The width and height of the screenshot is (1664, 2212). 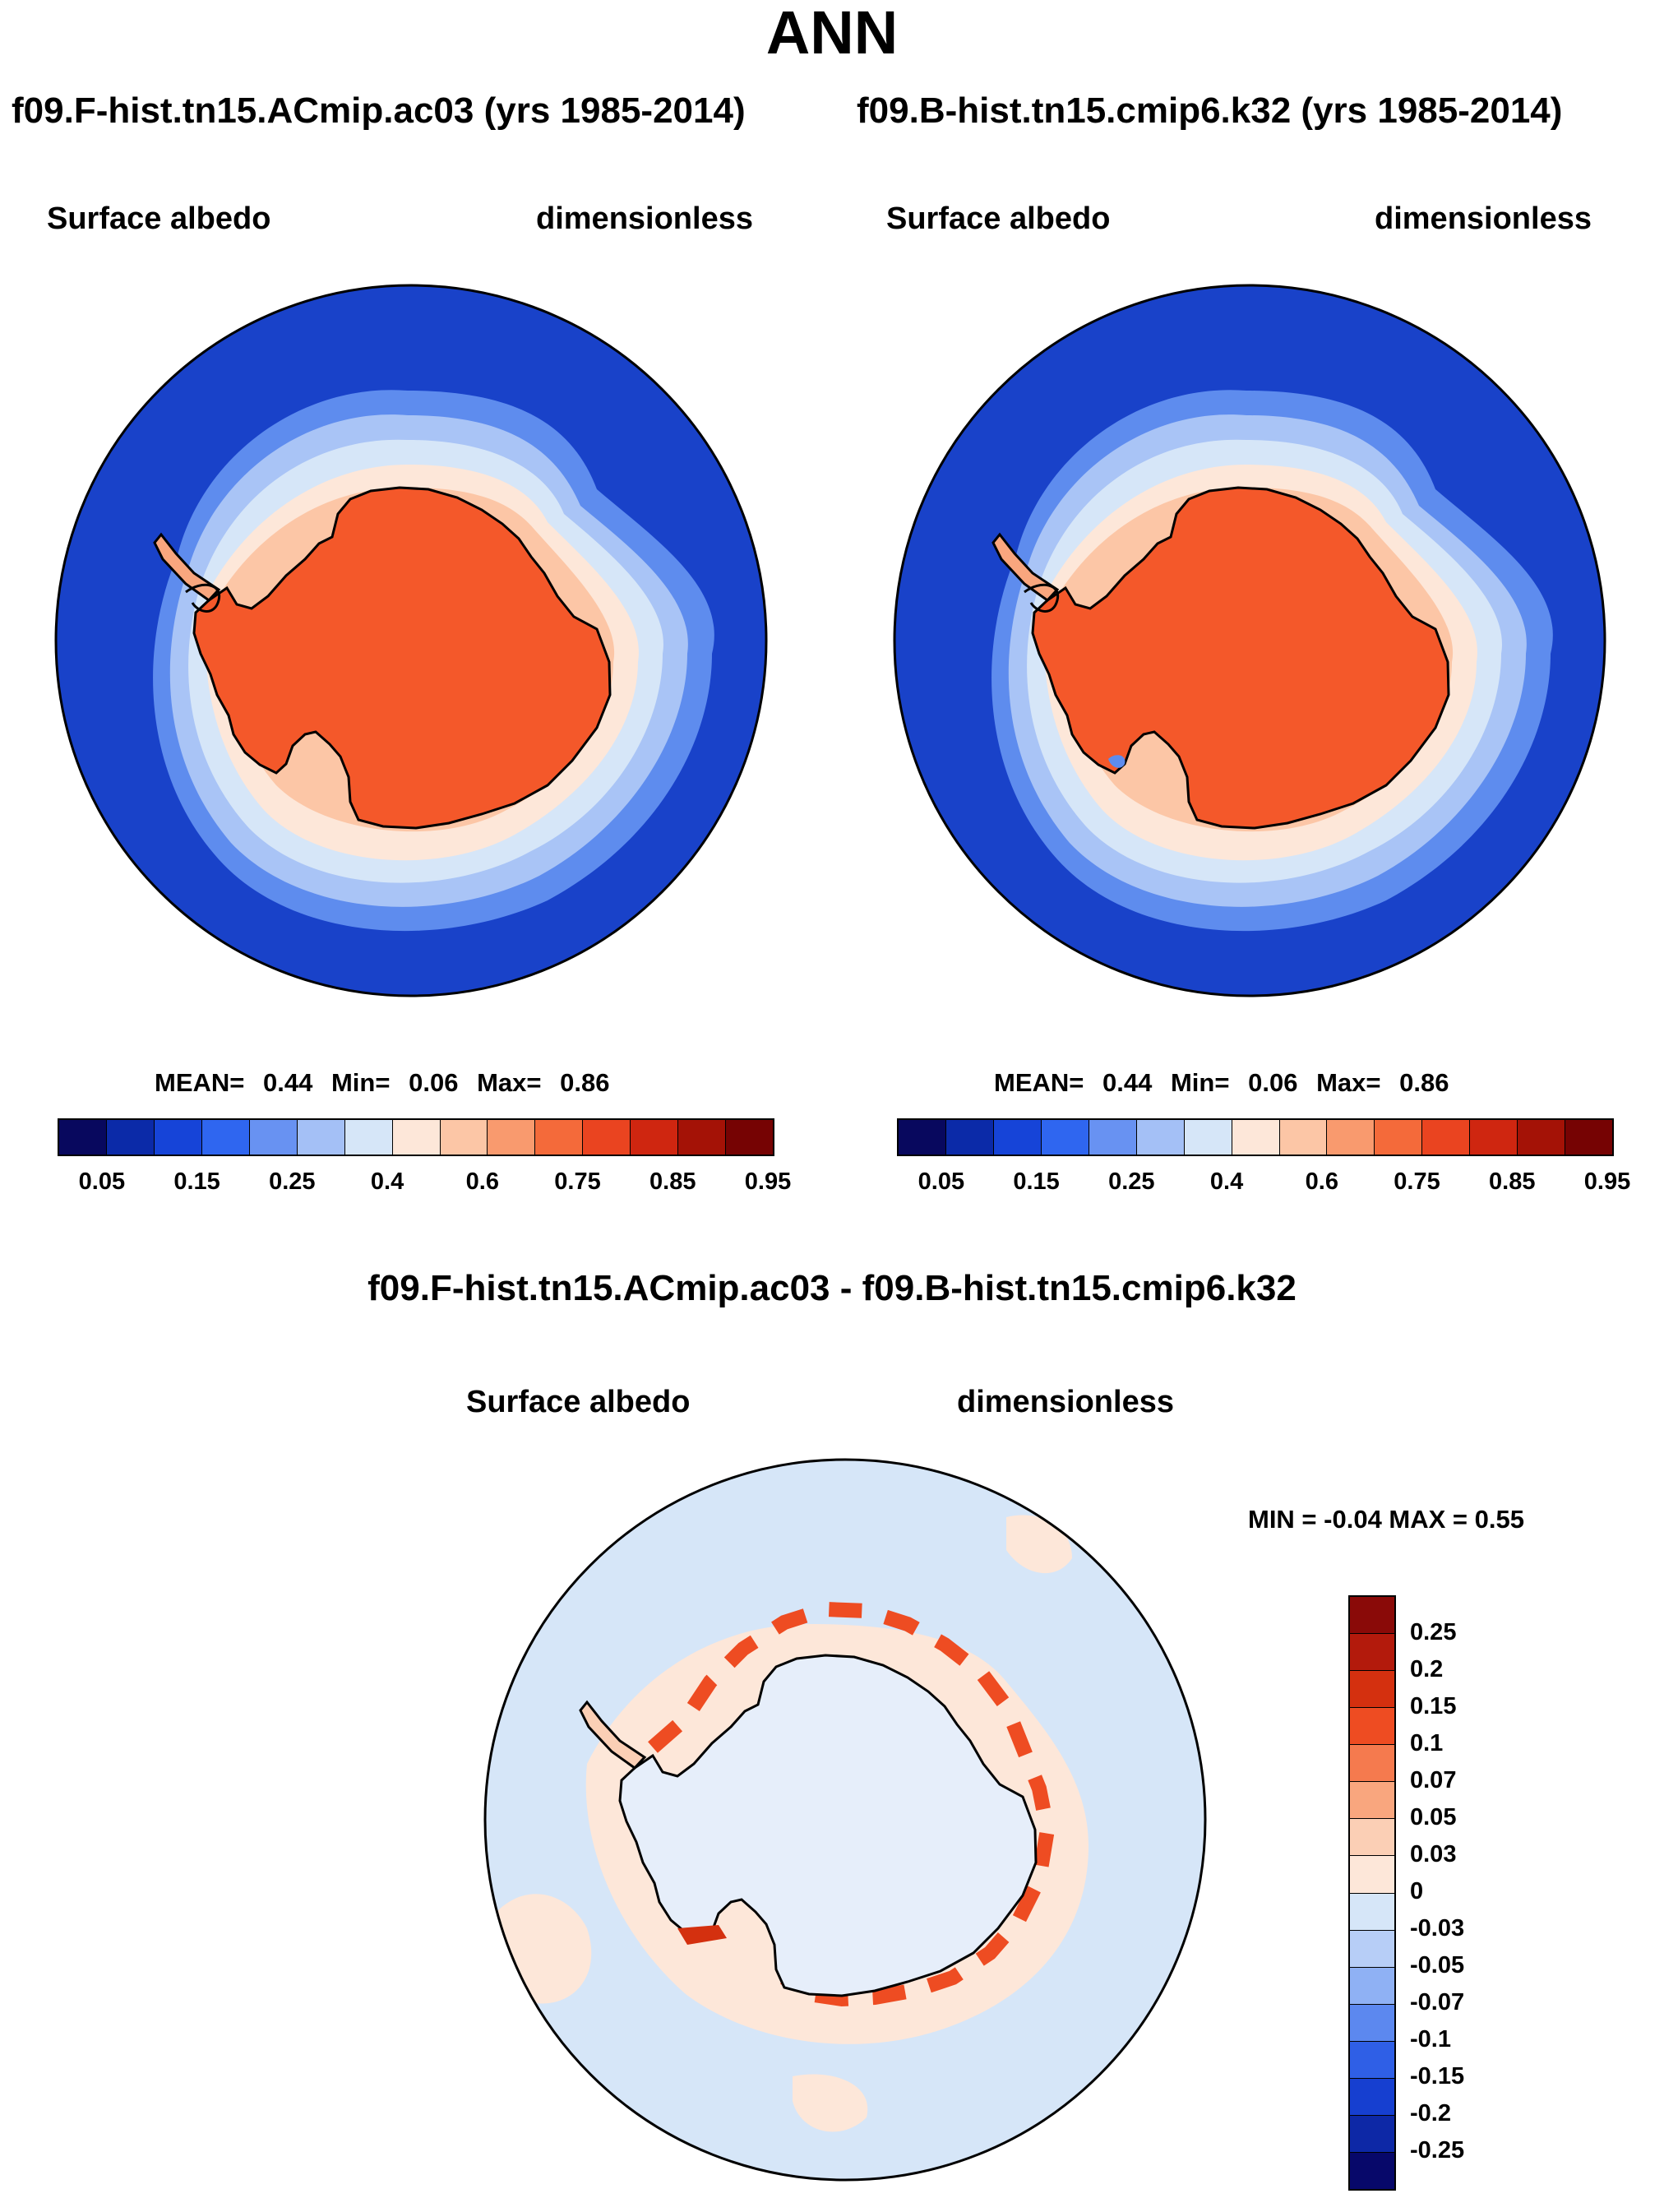 I want to click on panel2-mean-label: MEAN=, so click(x=1039, y=1082).